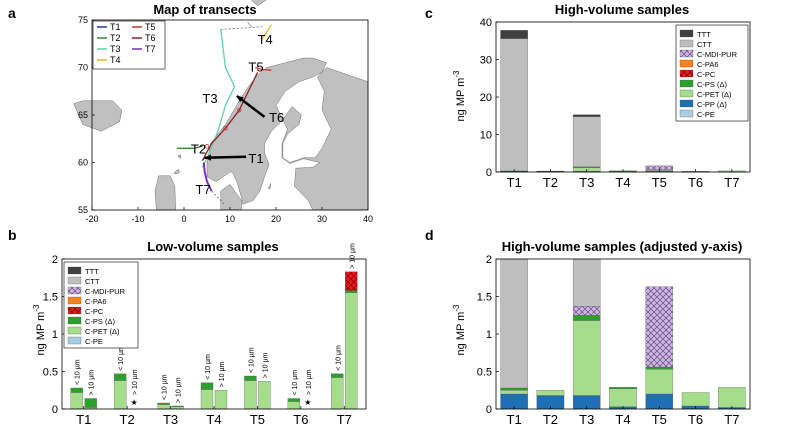 The height and width of the screenshot is (432, 800). What do you see at coordinates (225, 157) in the screenshot?
I see `black-arrow-icon` at bounding box center [225, 157].